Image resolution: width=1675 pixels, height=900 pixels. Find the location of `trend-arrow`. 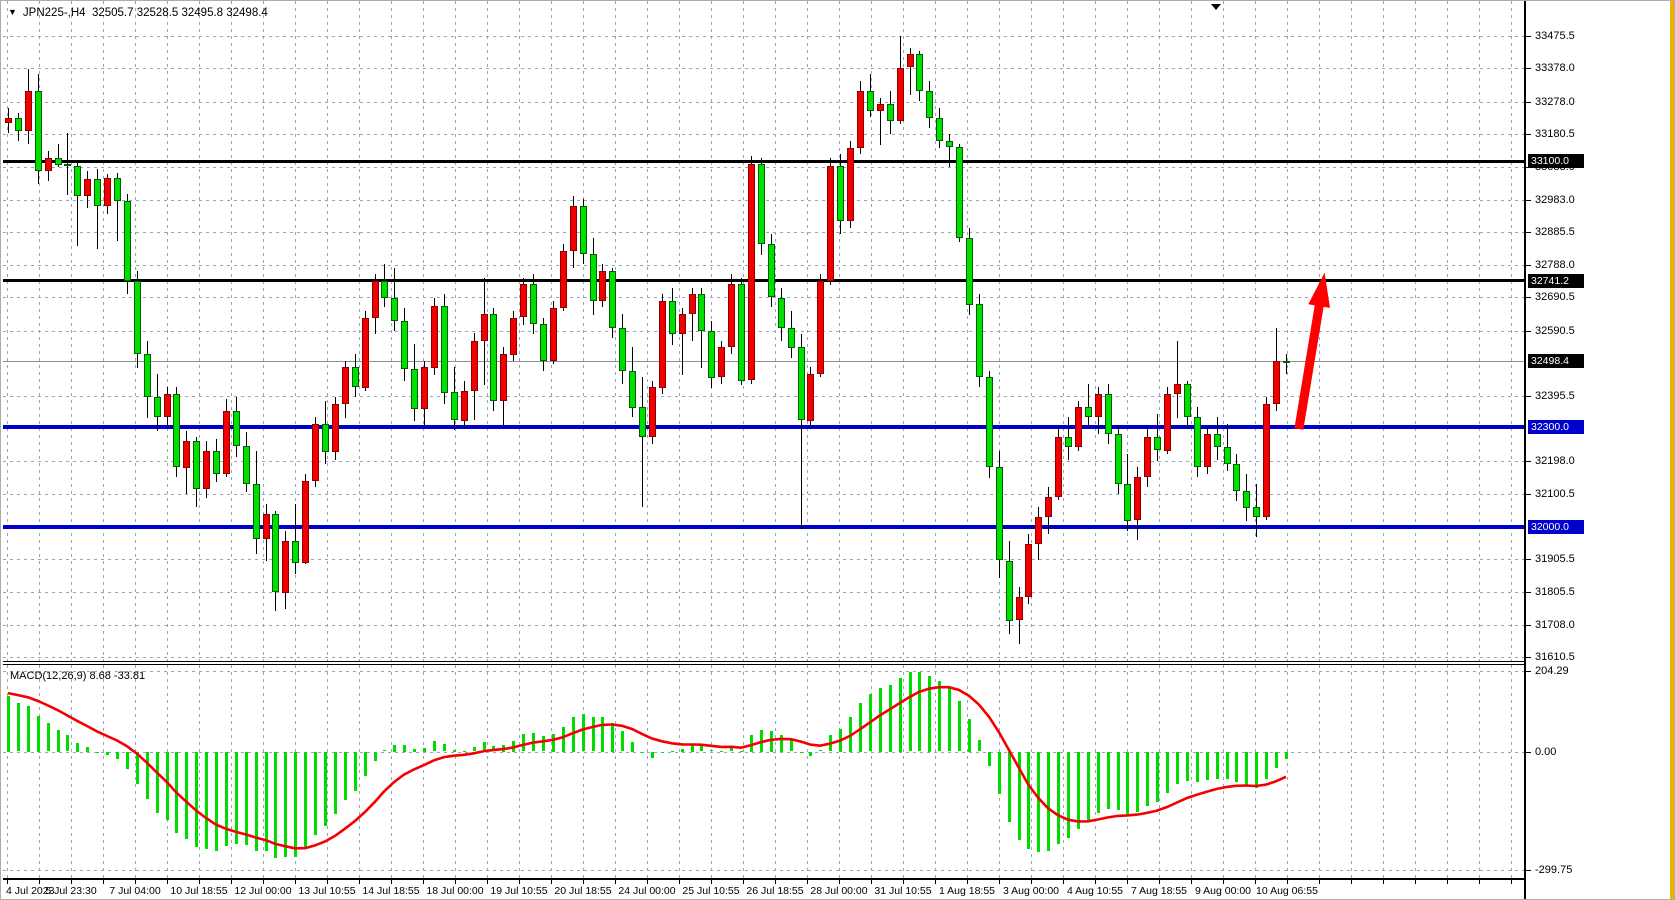

trend-arrow is located at coordinates (1312, 351).